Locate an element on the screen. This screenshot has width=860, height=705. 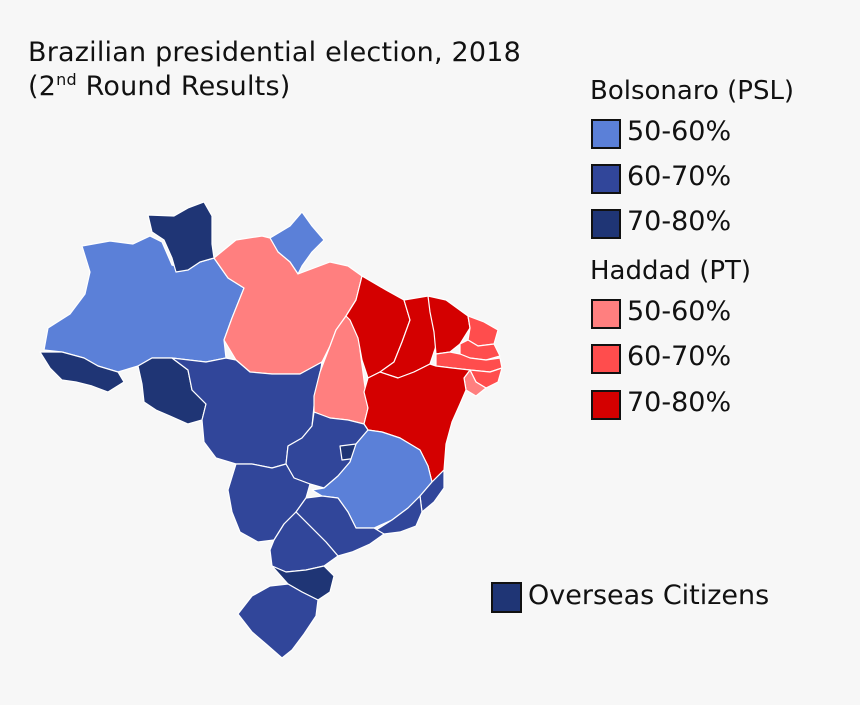
legend-label-bolsonaro-60-70: 60-70% is located at coordinates (679, 176).